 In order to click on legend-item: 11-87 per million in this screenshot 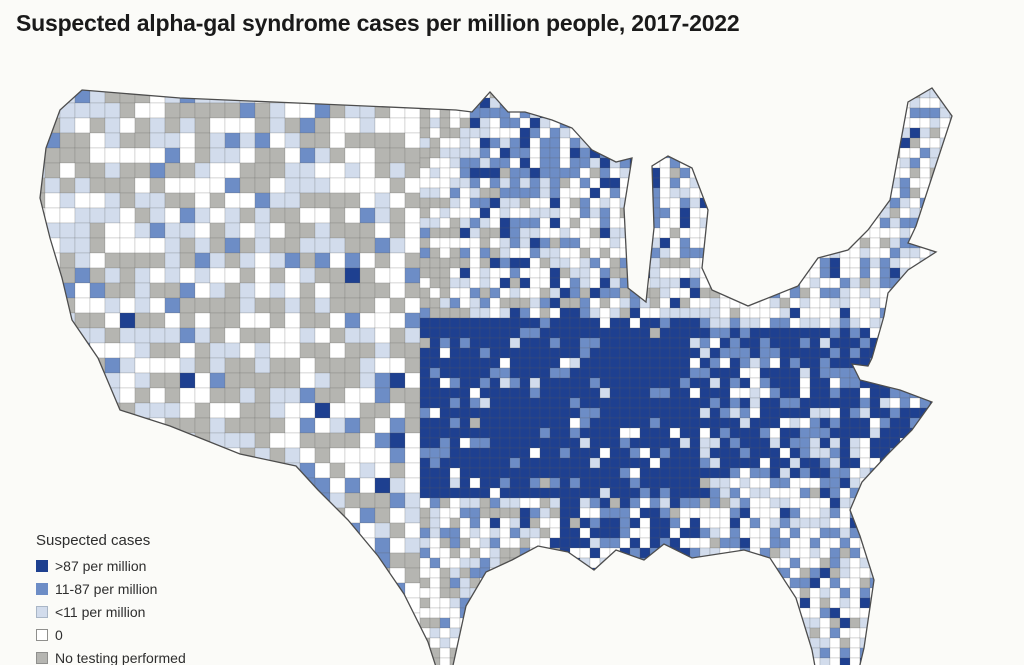, I will do `click(111, 588)`.